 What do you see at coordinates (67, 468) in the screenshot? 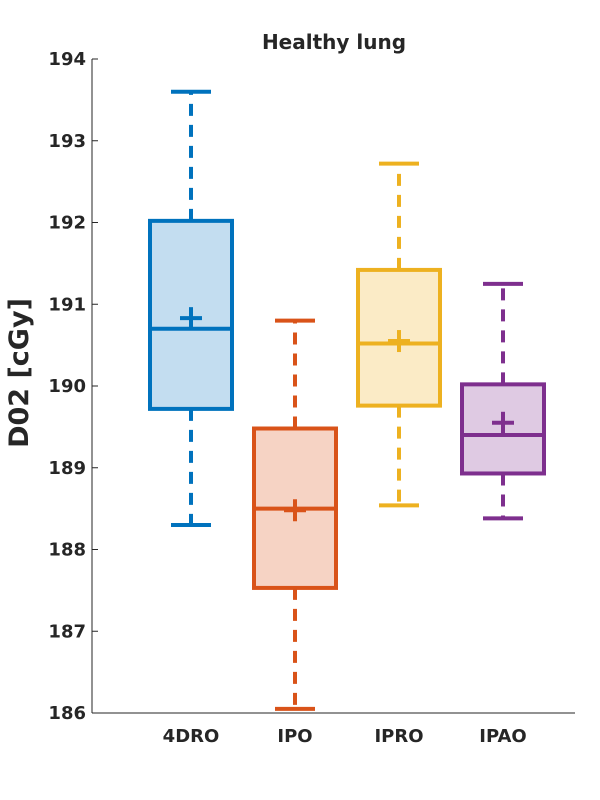
I see `y-tick-label: 189` at bounding box center [67, 468].